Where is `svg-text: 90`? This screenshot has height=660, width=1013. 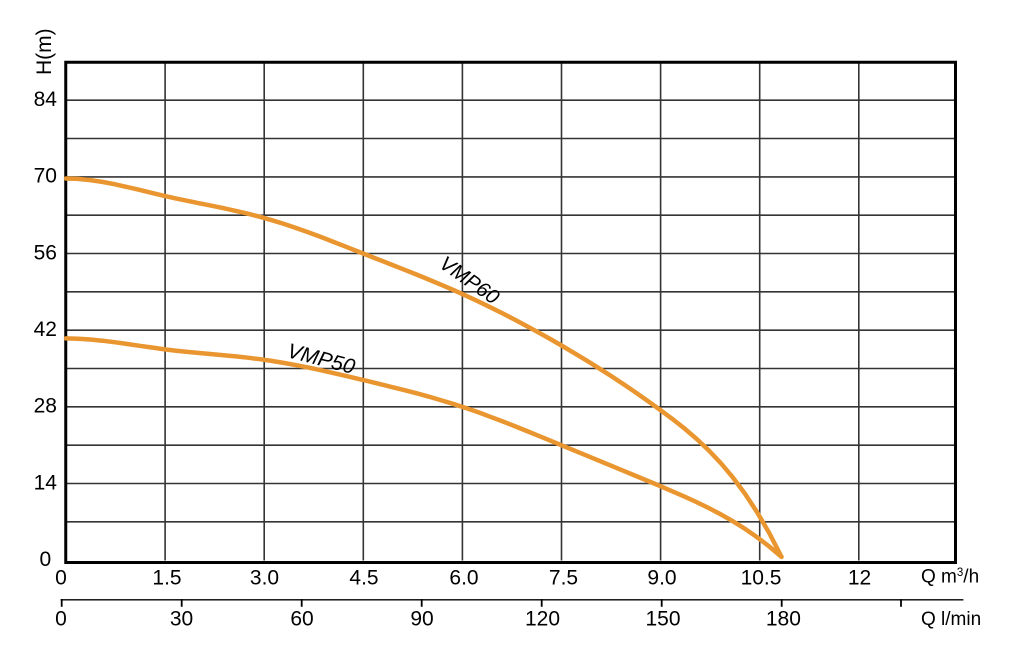
svg-text: 90 is located at coordinates (421, 619).